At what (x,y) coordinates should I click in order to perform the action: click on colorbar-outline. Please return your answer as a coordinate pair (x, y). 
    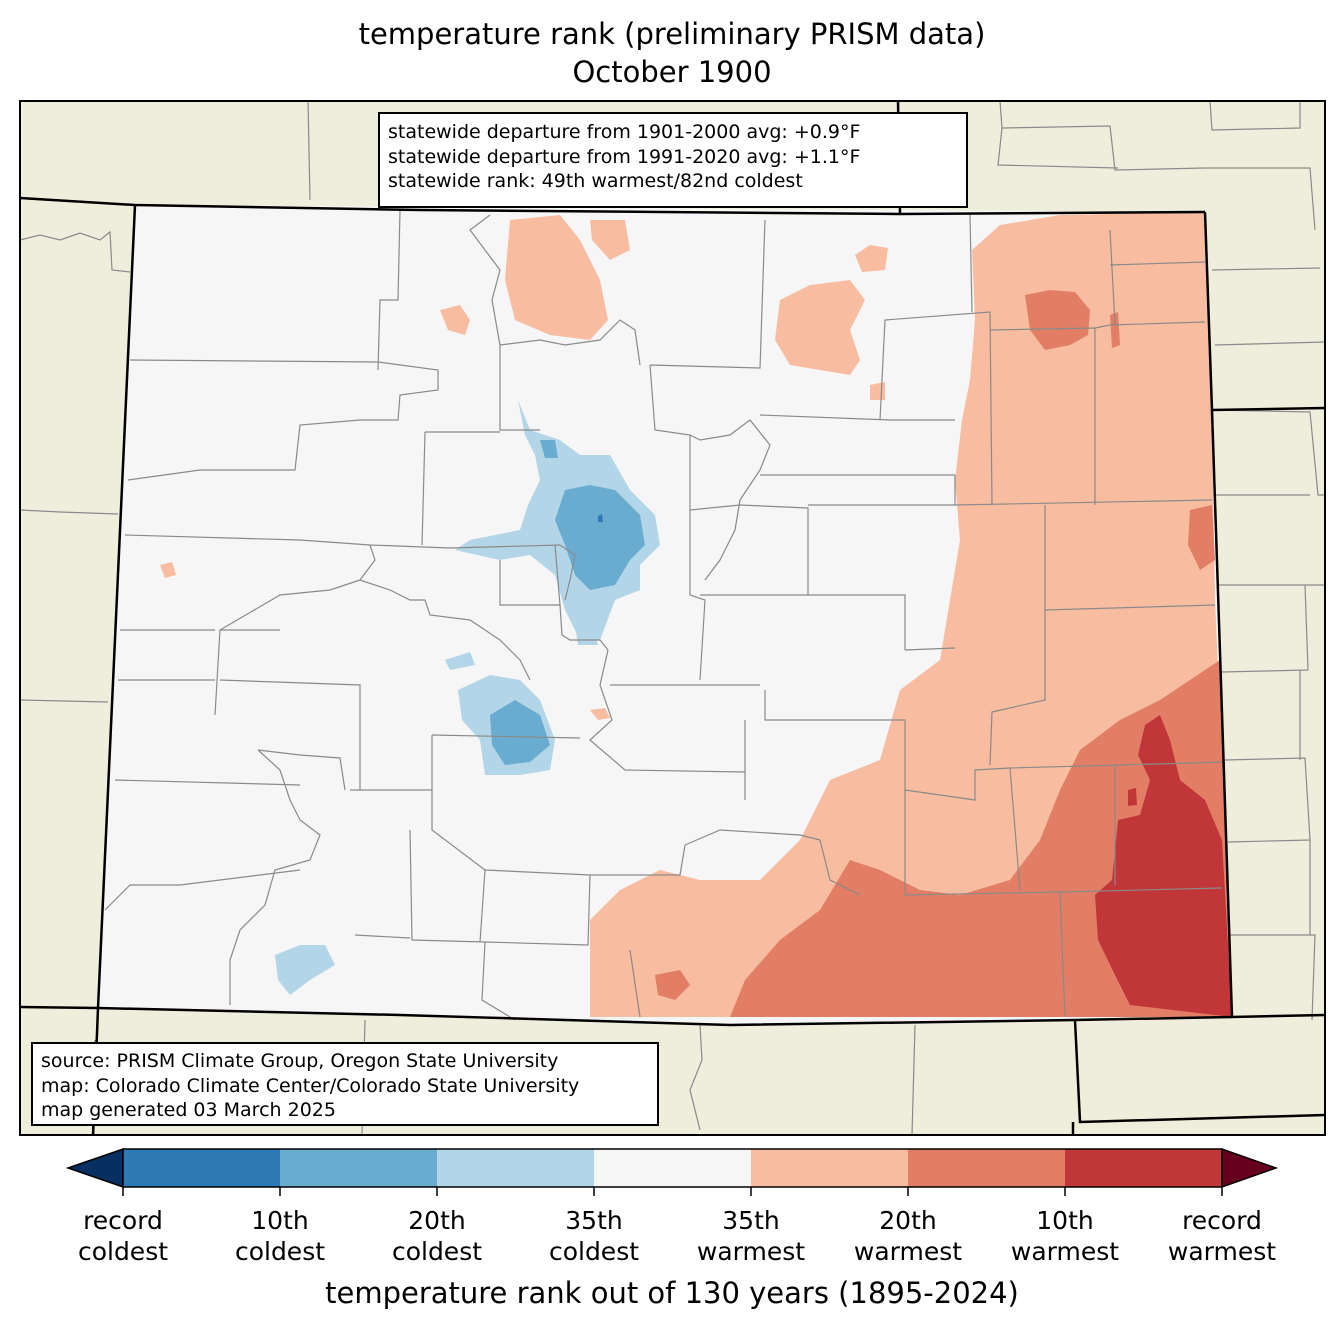
    Looking at the image, I should click on (672, 1168).